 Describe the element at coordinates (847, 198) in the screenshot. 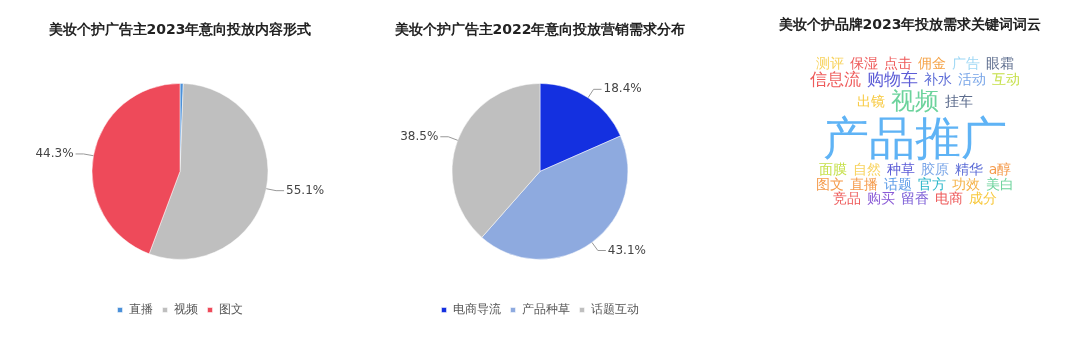

I see `text: 竞品` at that location.